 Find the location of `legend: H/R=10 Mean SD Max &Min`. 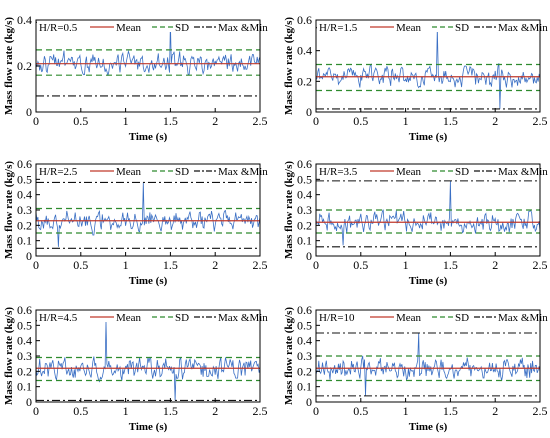

legend: H/R=10 Mean SD Max &Min is located at coordinates (432, 317).